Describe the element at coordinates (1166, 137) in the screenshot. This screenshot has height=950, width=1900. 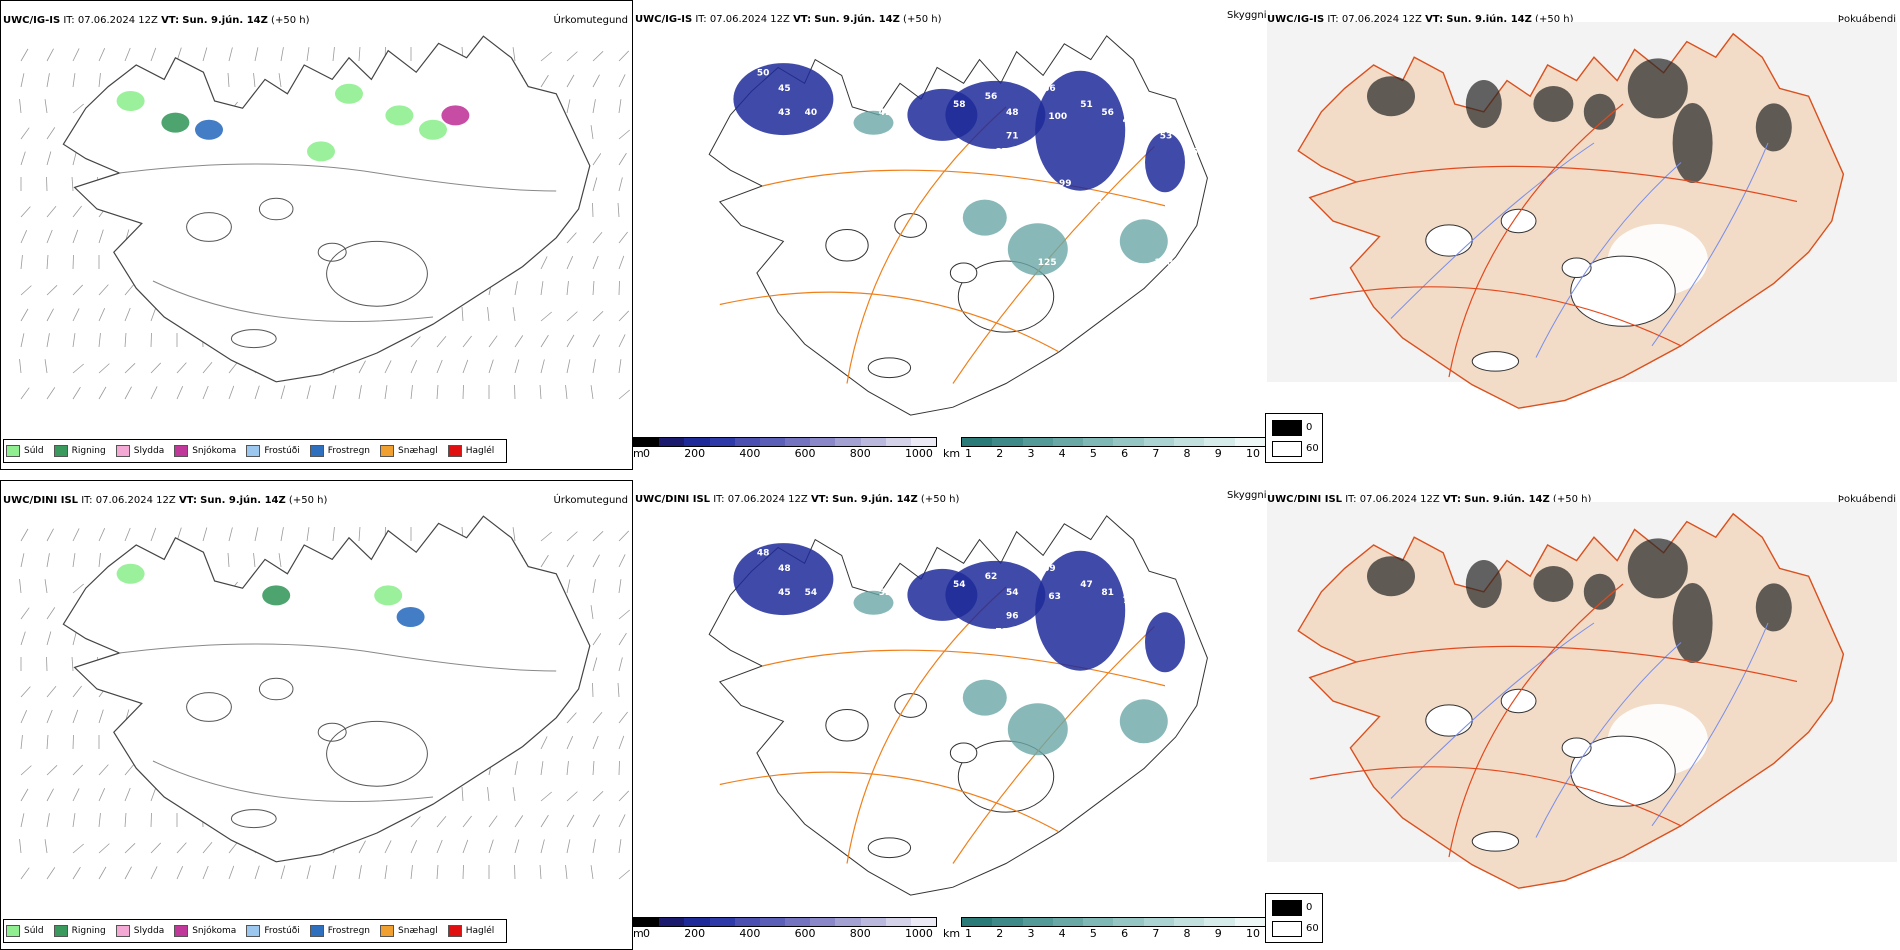
I see `cloud-base-label: 53` at that location.